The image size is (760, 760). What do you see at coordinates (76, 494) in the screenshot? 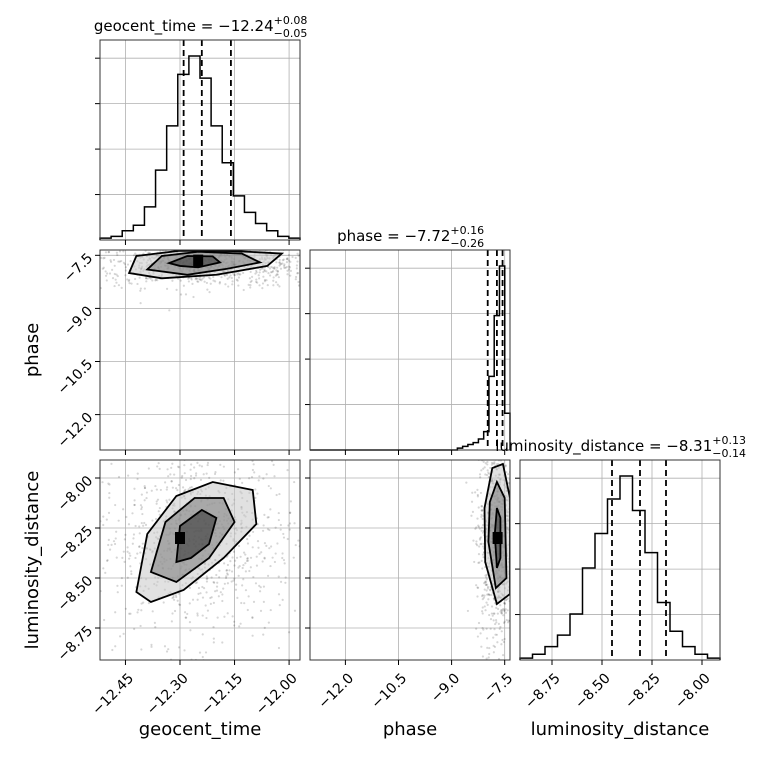
I see `y-tick-label-luminosity_distance: −8.00` at bounding box center [76, 494].